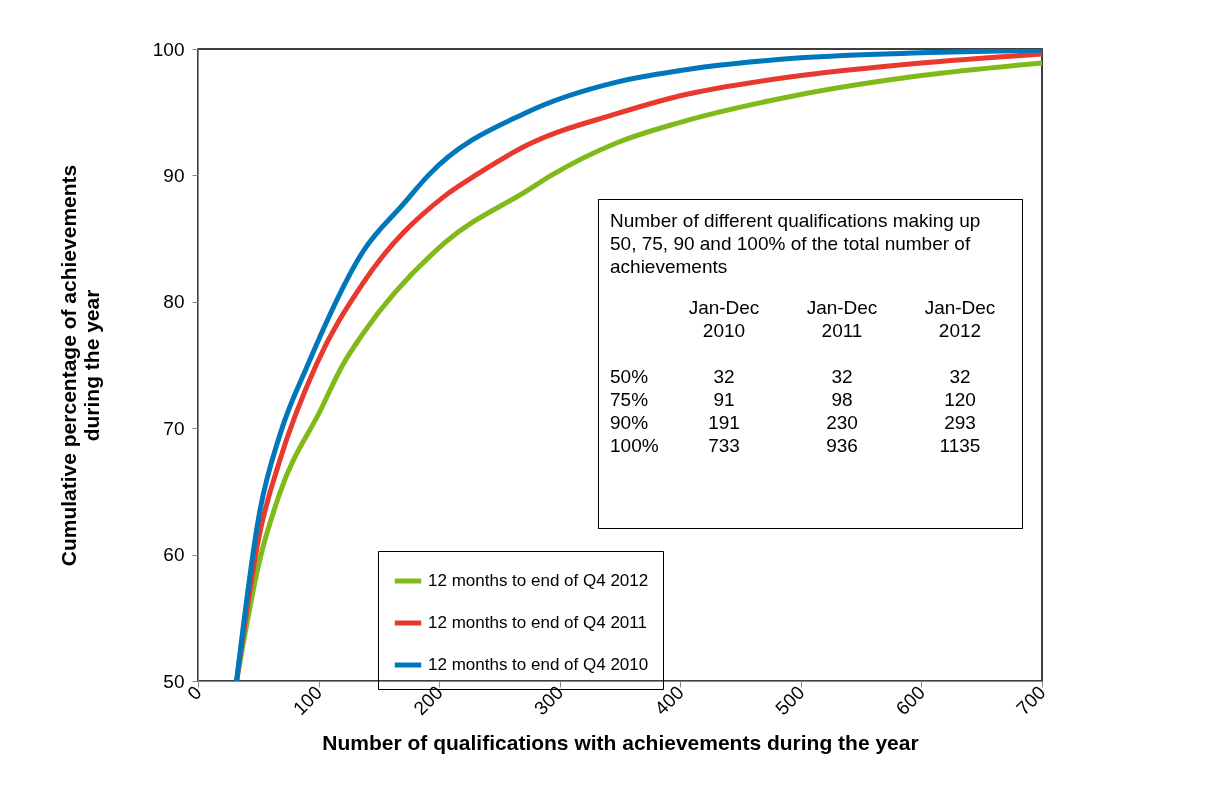 Image resolution: width=1206 pixels, height=796 pixels. What do you see at coordinates (795, 445) in the screenshot?
I see `text: 100% 733 936 1135` at bounding box center [795, 445].